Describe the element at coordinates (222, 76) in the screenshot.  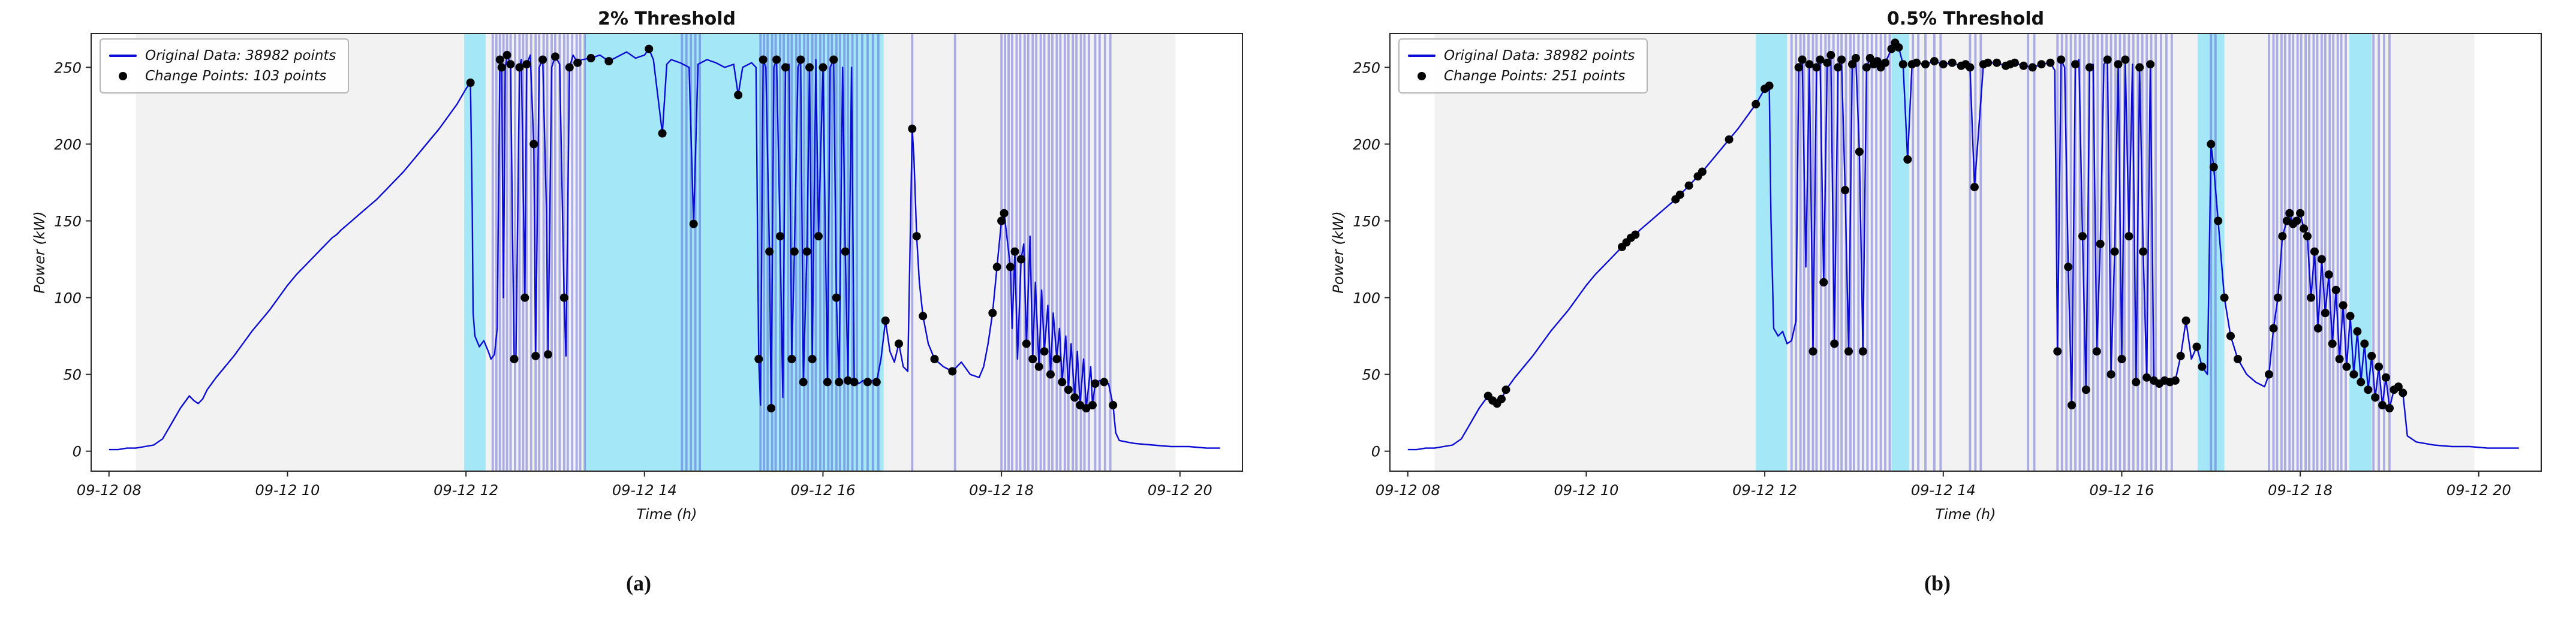
I see `legend-entry-change-points: Change Points: 103 points` at that location.